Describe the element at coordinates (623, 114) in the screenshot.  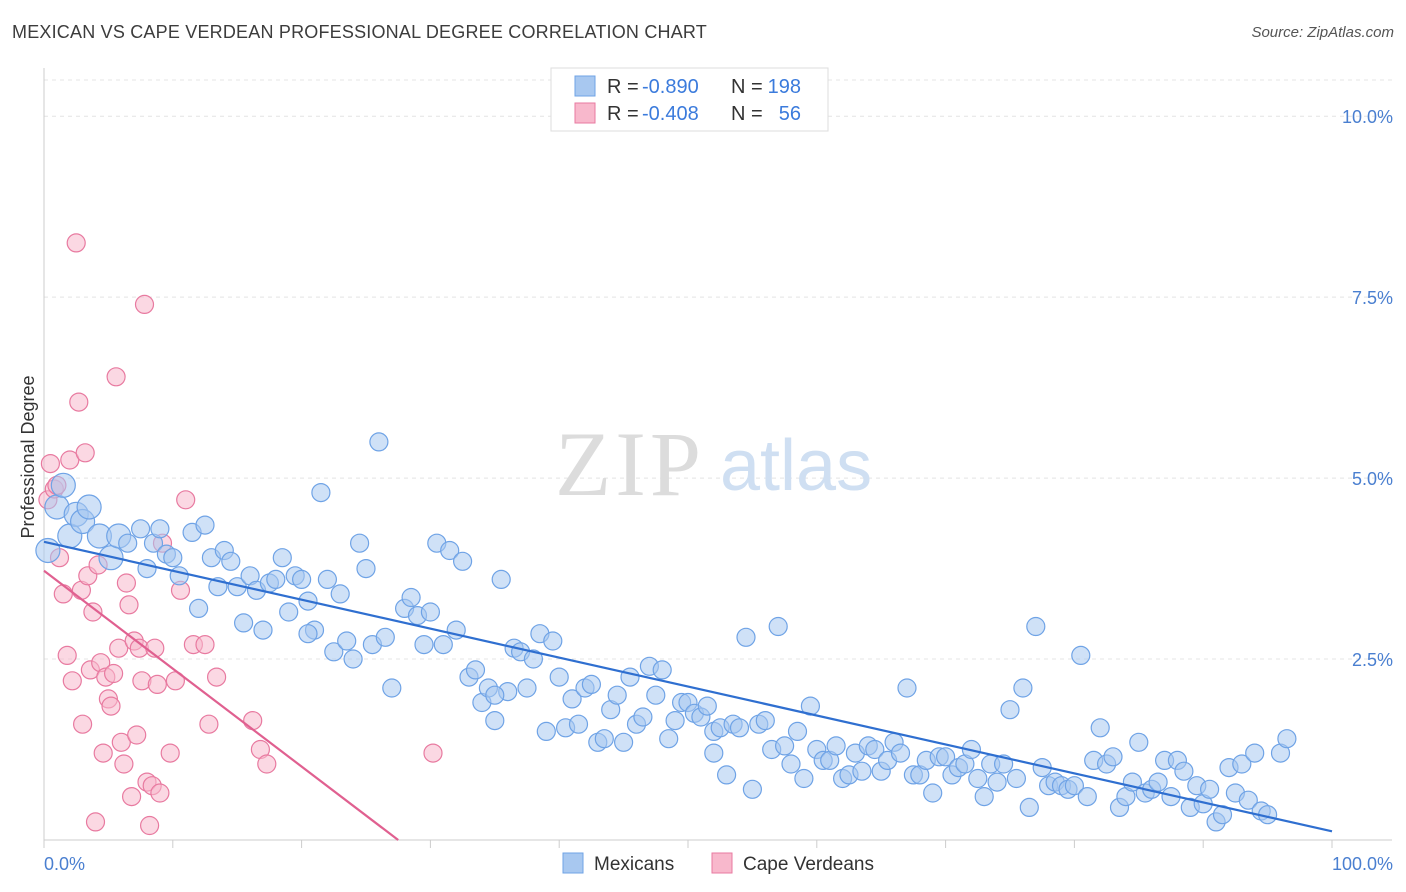
I see `legend-r-label-2: R =` at that location.